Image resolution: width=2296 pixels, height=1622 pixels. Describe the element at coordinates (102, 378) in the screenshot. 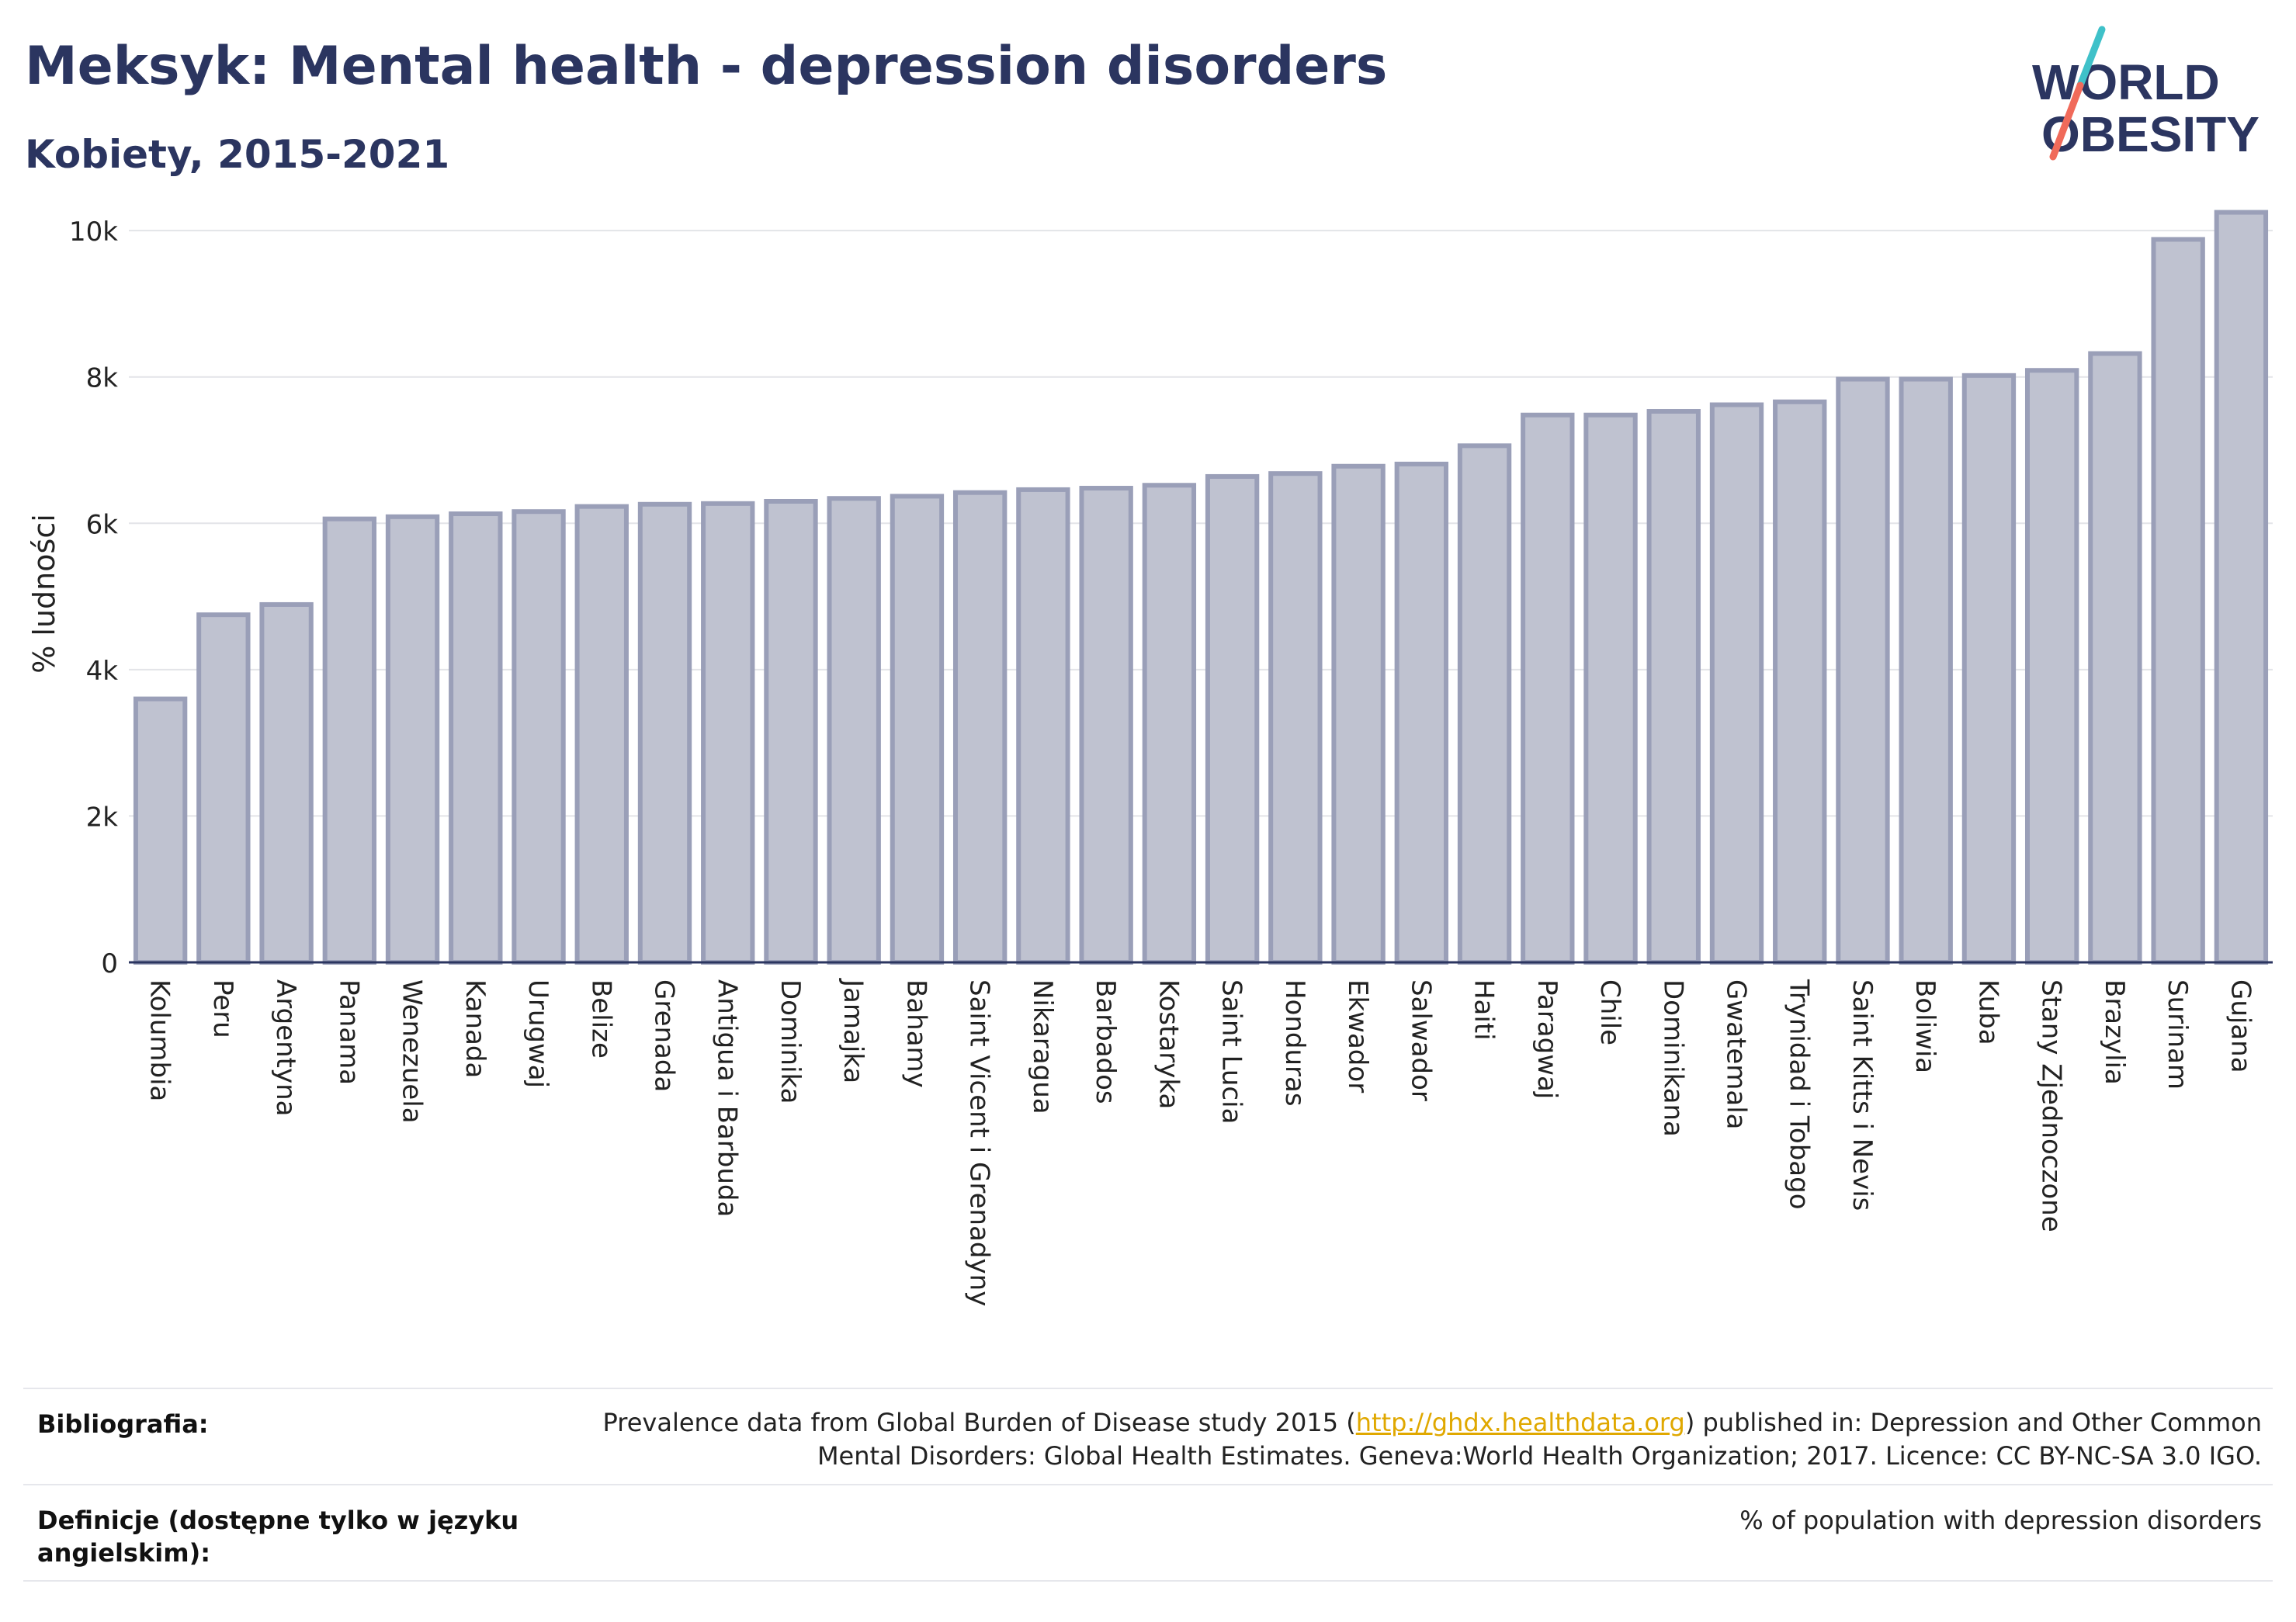

I see `y-tick-label: 8k` at that location.